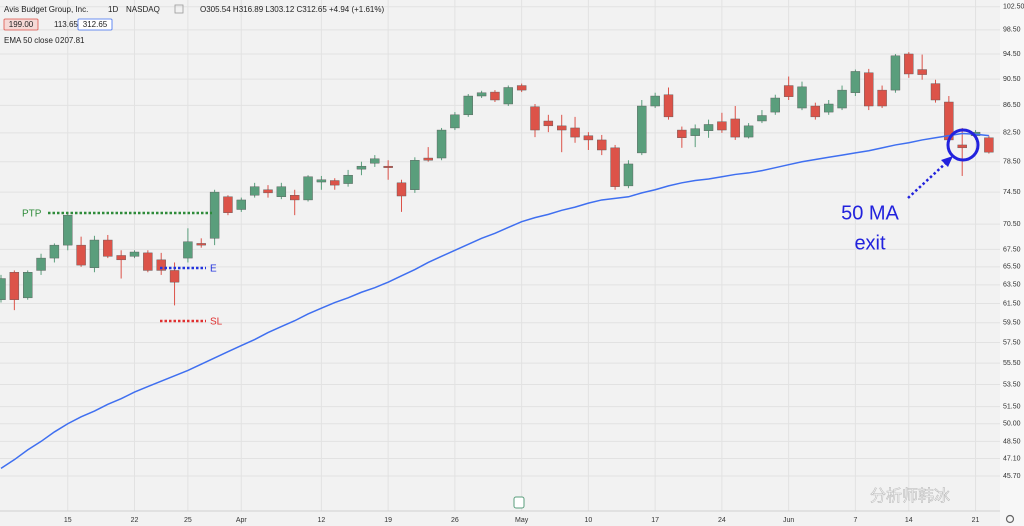 The height and width of the screenshot is (526, 1024). I want to click on y-tick-label: 55.50, so click(1012, 363).